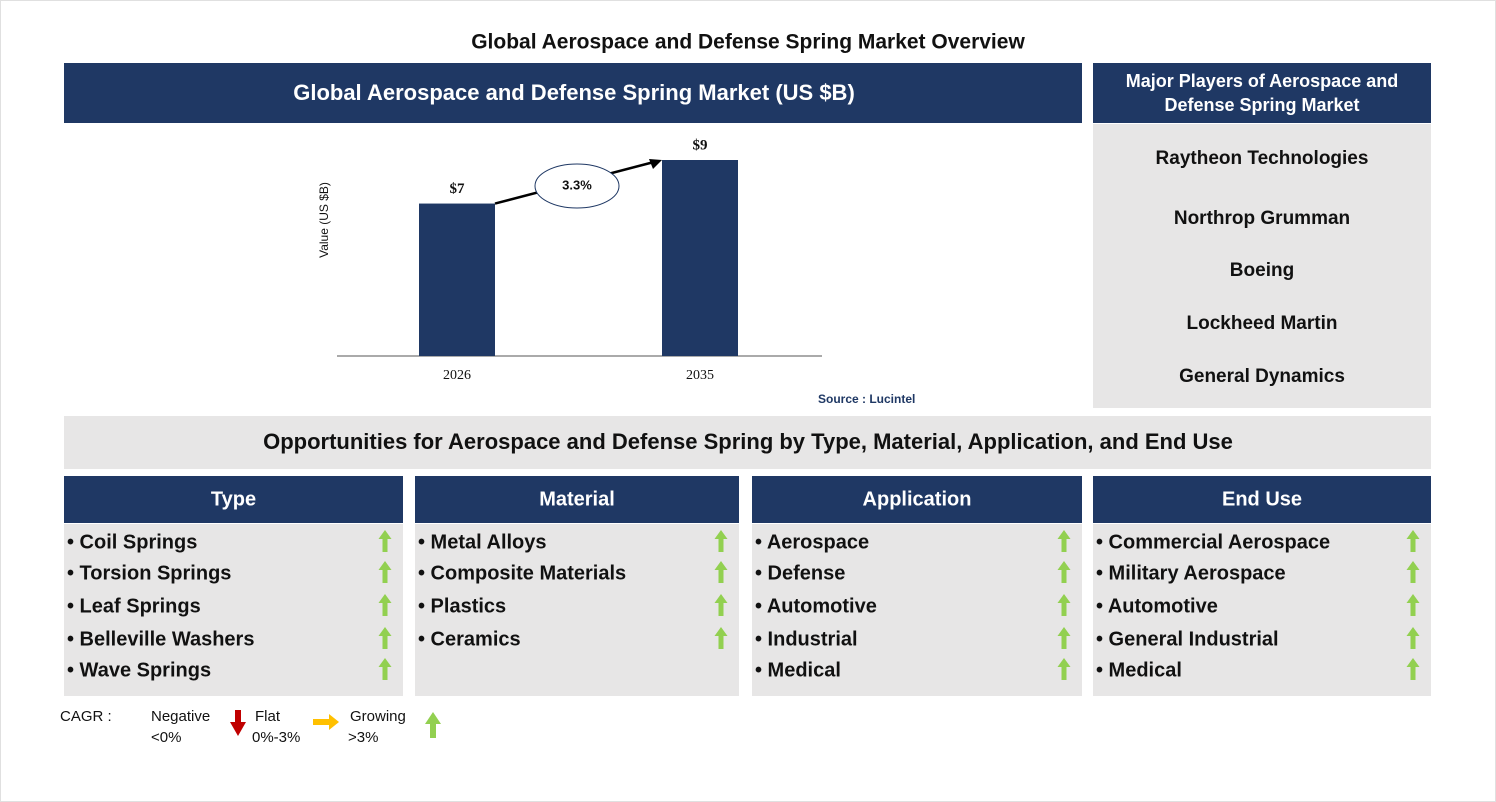 The image size is (1496, 802). Describe the element at coordinates (458, 189) in the screenshot. I see `value-label: $7` at that location.